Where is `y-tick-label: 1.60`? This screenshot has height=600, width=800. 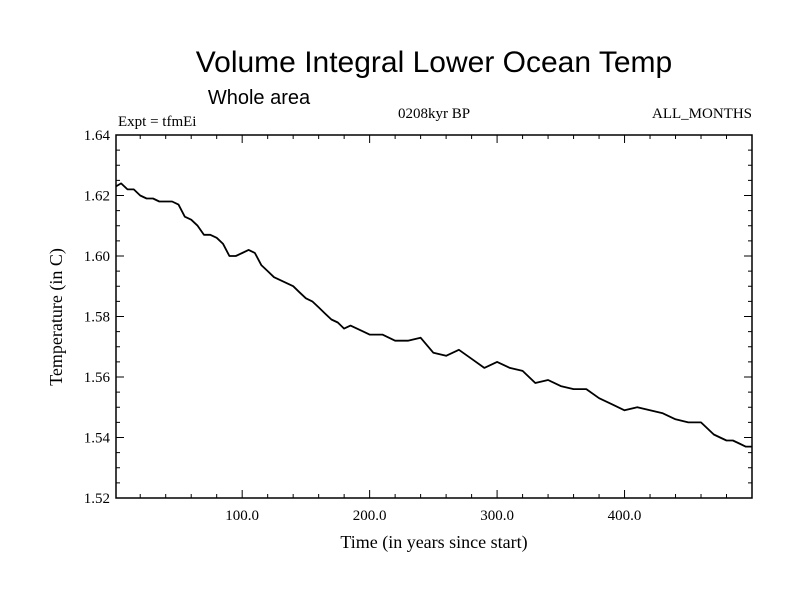
y-tick-label: 1.60 is located at coordinates (97, 257).